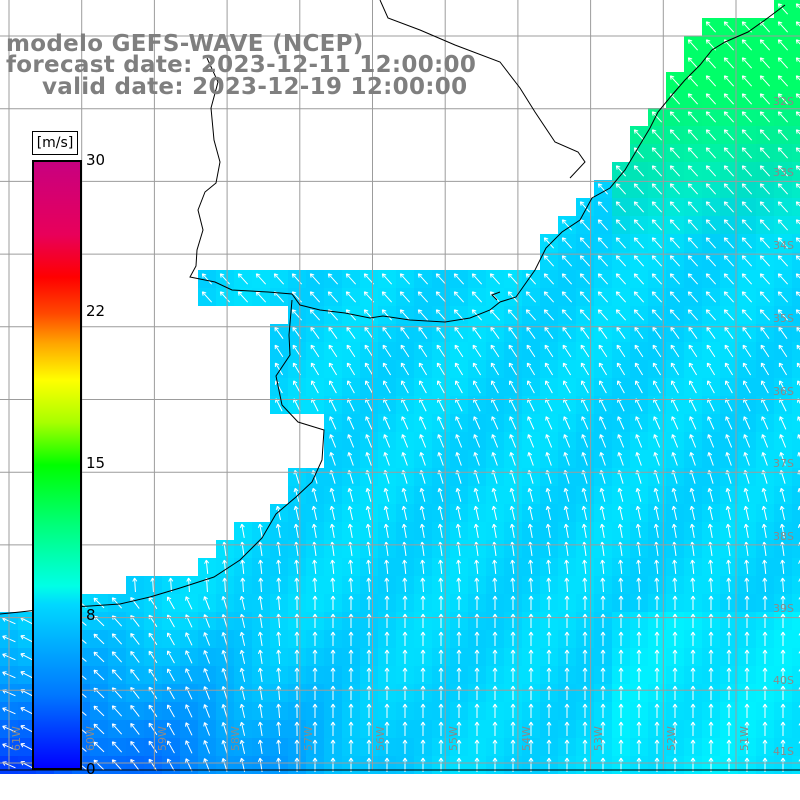  I want to click on lat-label: 38S, so click(783, 536).